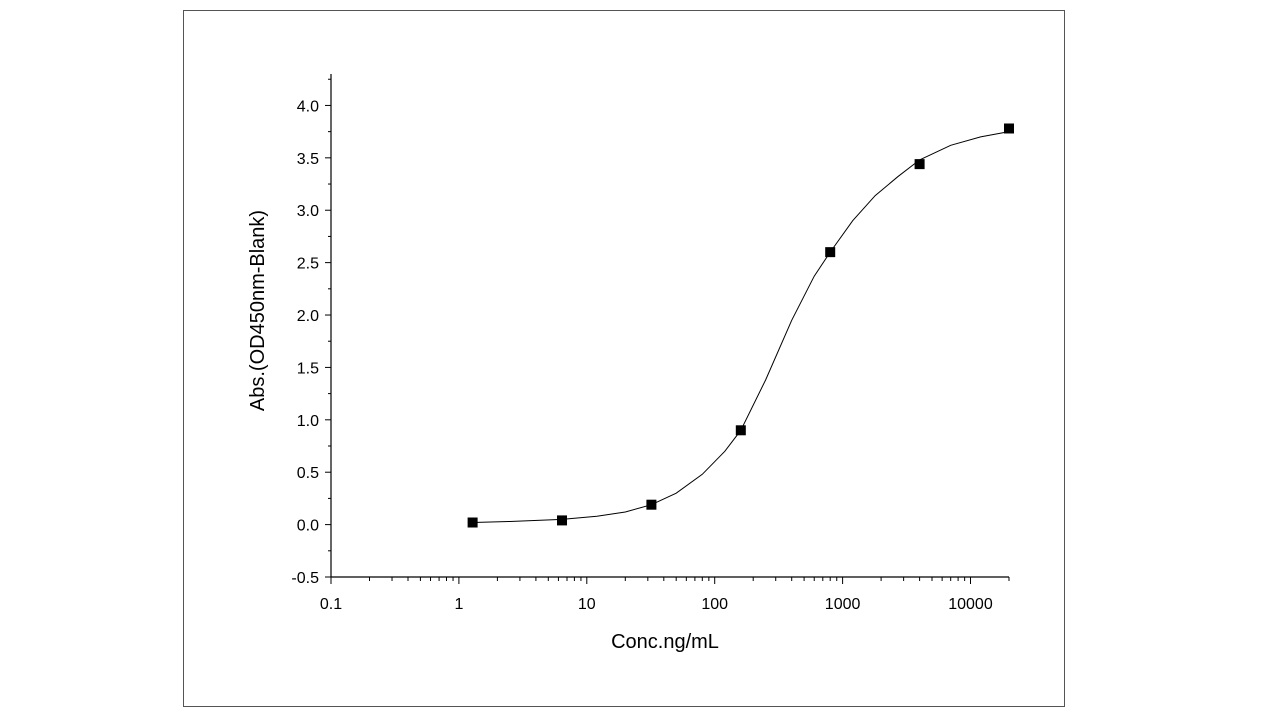  I want to click on y-tick-label: 4.0, so click(308, 106).